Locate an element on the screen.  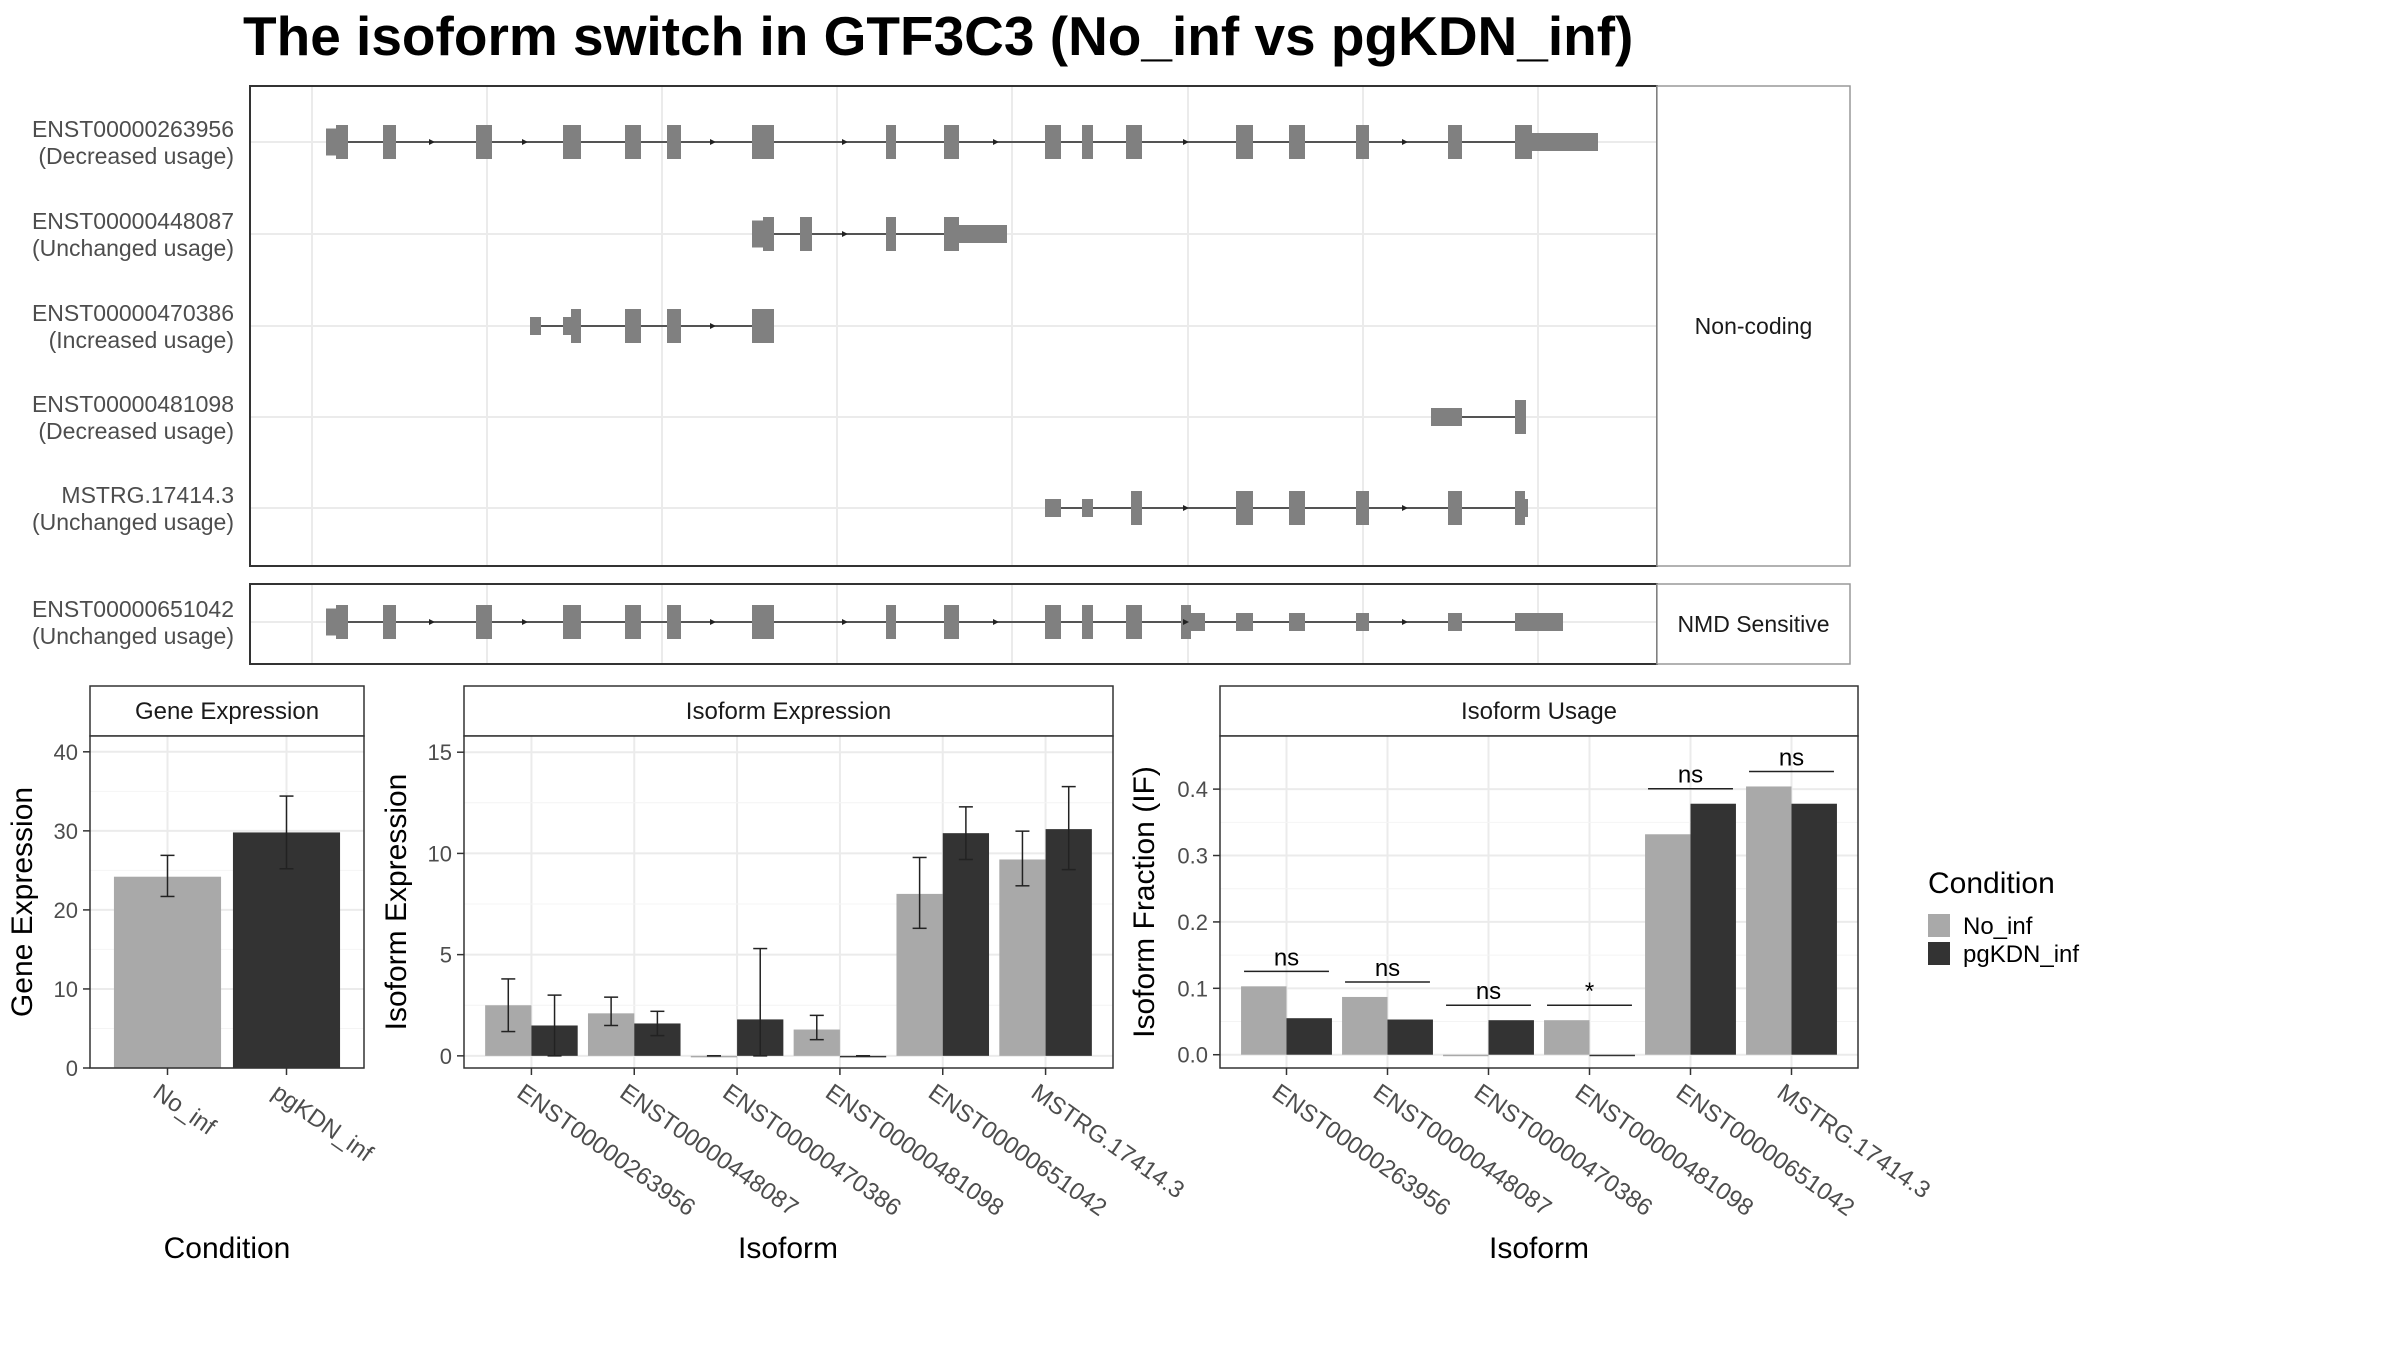
y-tick-label: 40 is located at coordinates (66, 752).